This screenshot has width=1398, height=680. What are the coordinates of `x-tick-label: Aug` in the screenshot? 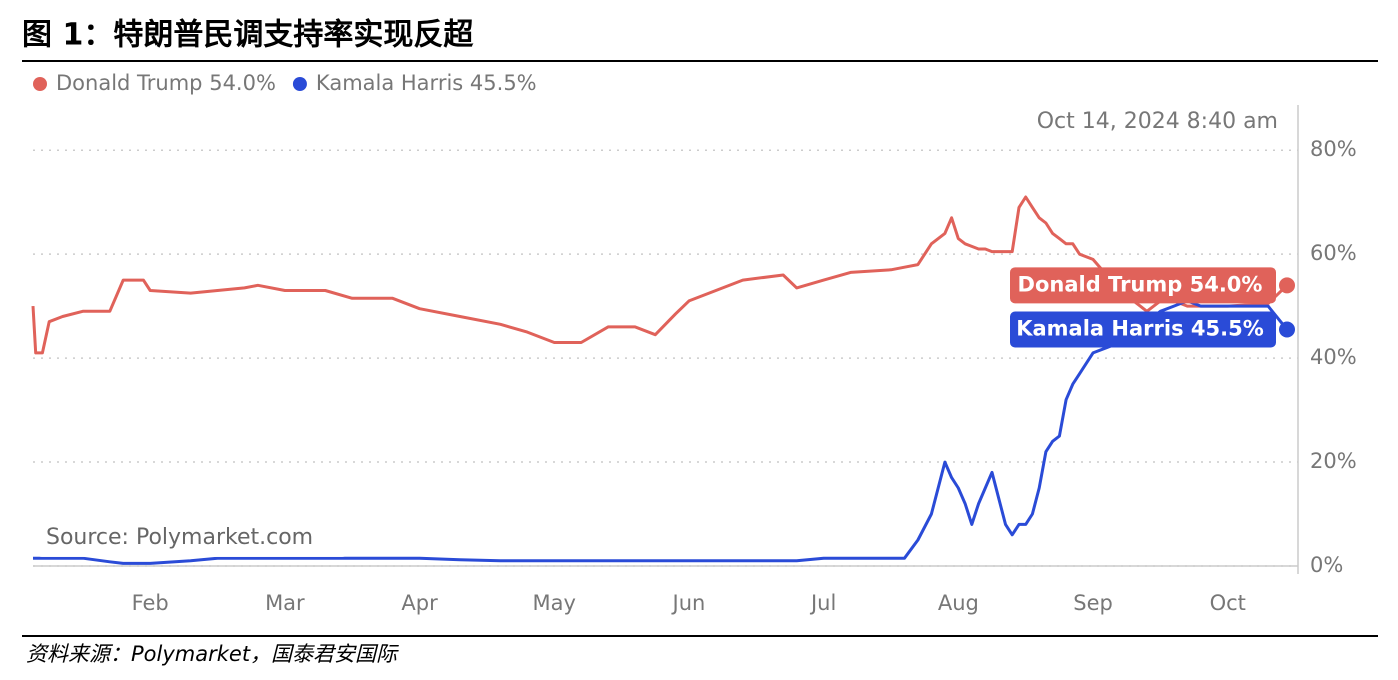 It's located at (958, 603).